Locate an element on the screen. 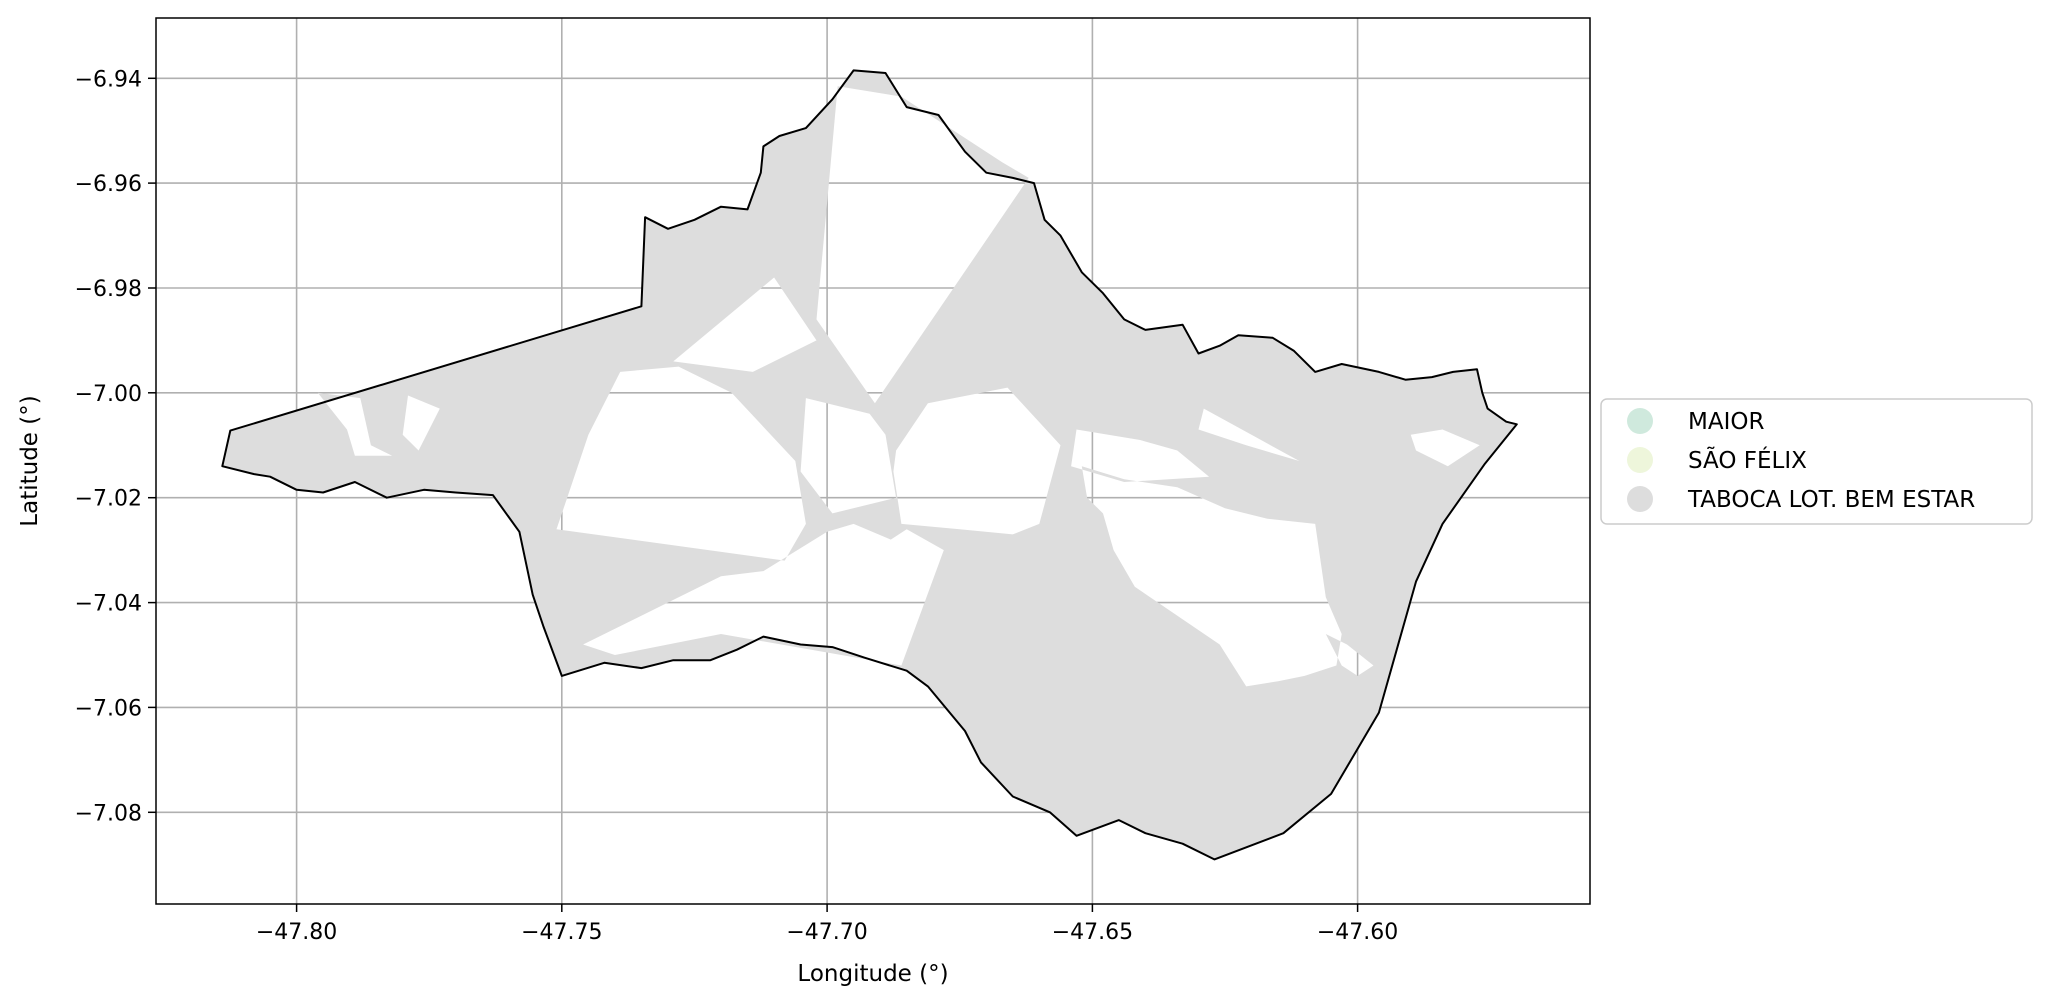 The image size is (2050, 1006). y-tick-label: −7.04 is located at coordinates (108, 604).